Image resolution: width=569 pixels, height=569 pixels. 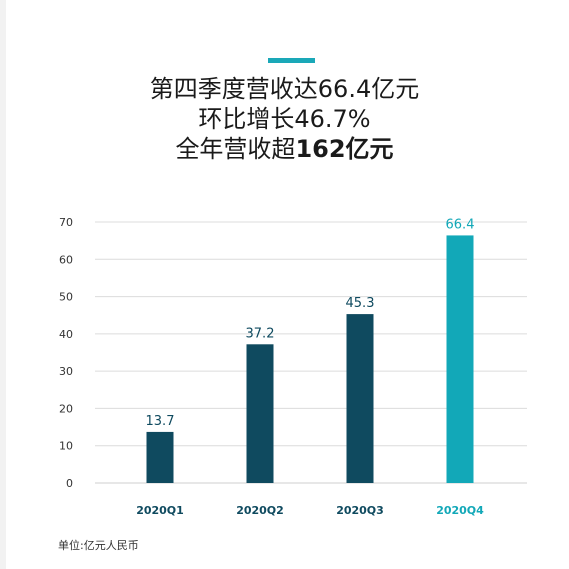 I want to click on y-tick-label: 70, so click(x=66, y=222).